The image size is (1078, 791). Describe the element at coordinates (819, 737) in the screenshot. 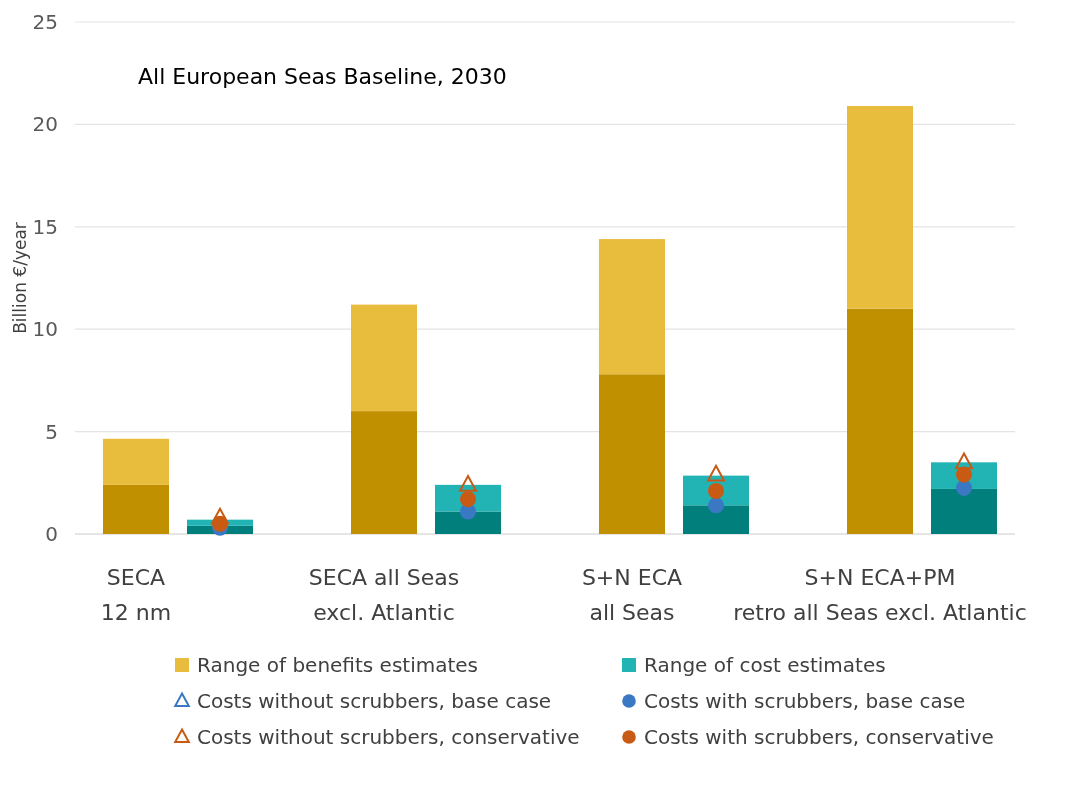

I see `legend-label: Costs with scrubbers, conservative` at that location.